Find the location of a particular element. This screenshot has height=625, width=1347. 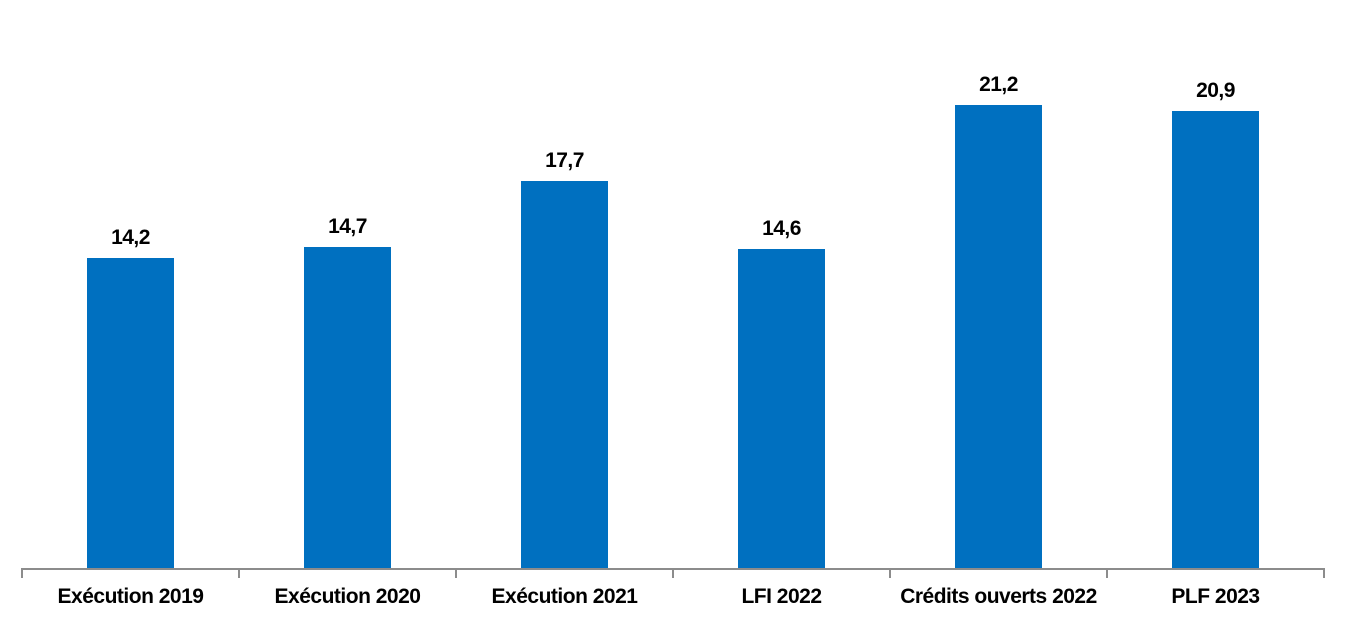

bar-value-label: 14,2 is located at coordinates (130, 237).